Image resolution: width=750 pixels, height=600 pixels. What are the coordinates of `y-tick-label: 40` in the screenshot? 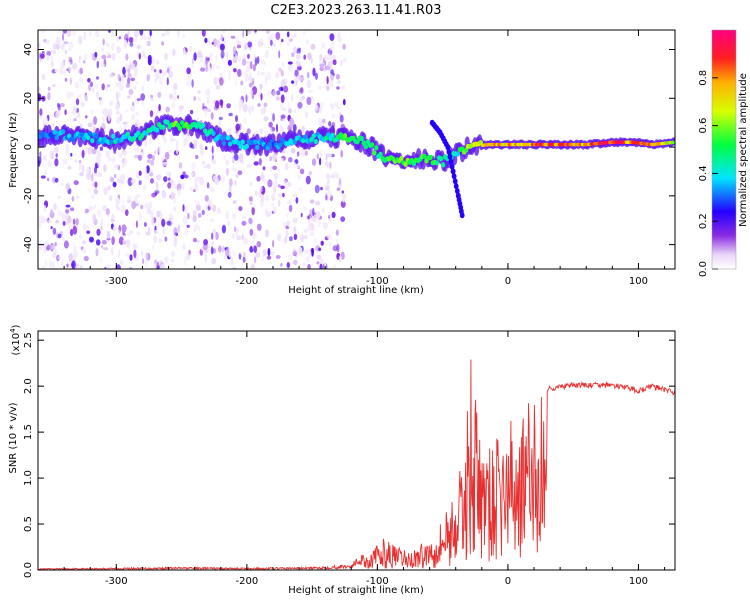 It's located at (28, 49).